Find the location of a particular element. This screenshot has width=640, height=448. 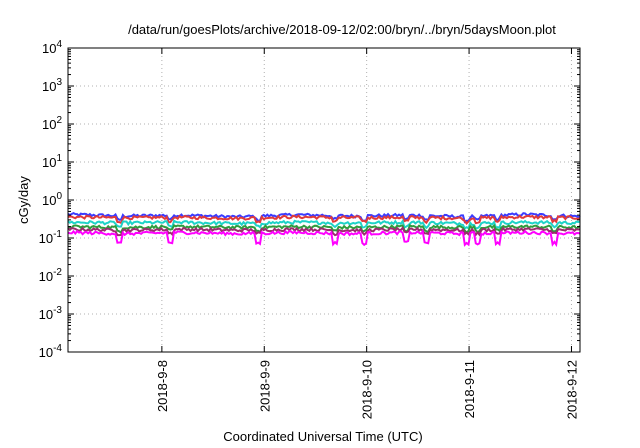

y-tick-label: 10⁰ is located at coordinates (52, 199).